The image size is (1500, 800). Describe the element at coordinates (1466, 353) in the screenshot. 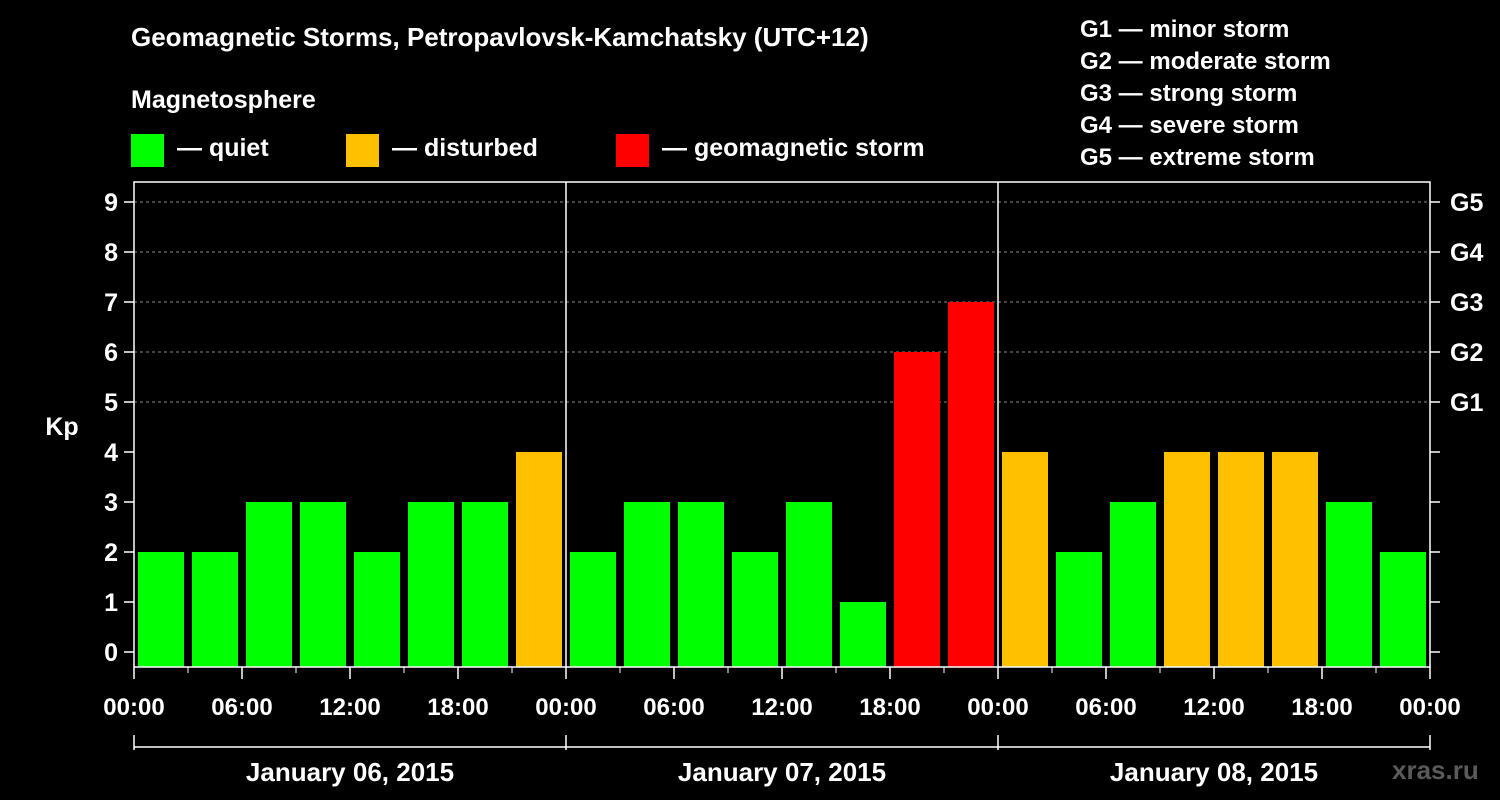

I see `right-tick-label-G2: G2` at that location.